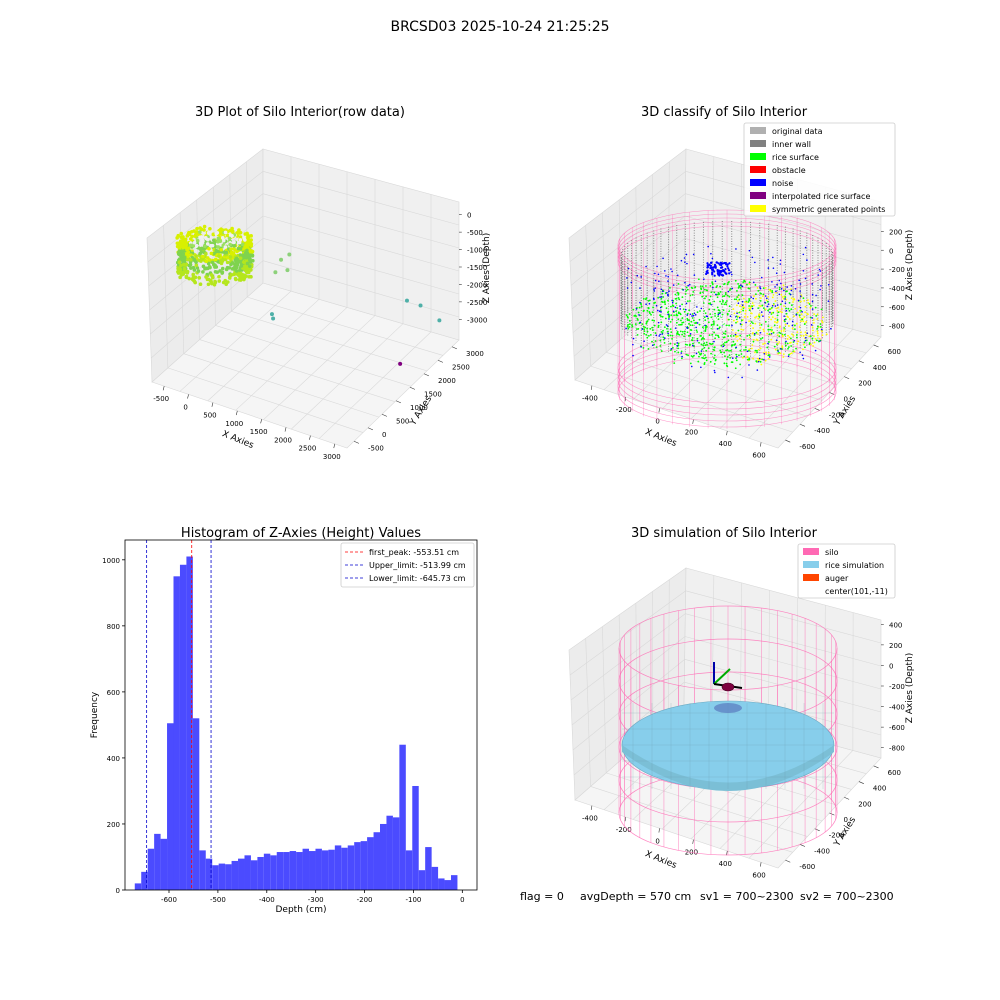 This screenshot has height=1000, width=1000. Describe the element at coordinates (811, 577) in the screenshot. I see `simulation-legend-swatch` at that location.